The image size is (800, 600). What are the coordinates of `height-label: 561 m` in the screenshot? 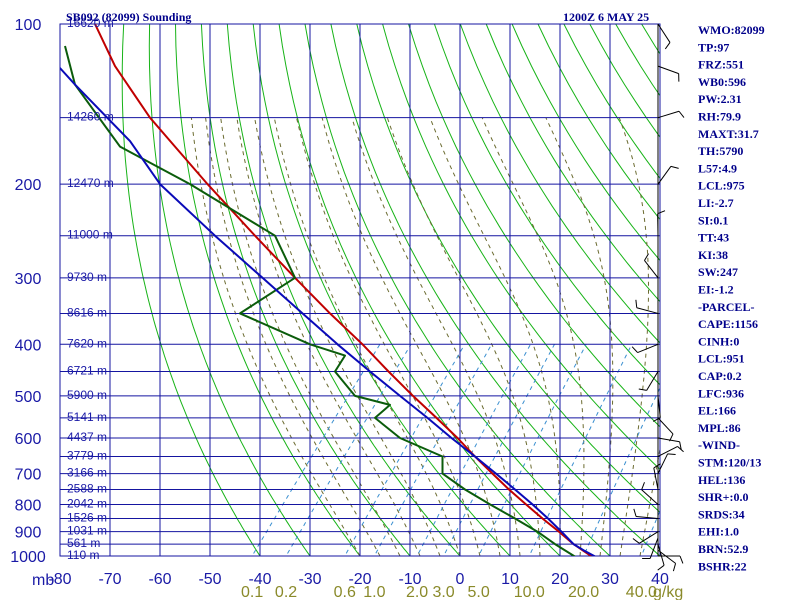 It's located at (83, 543).